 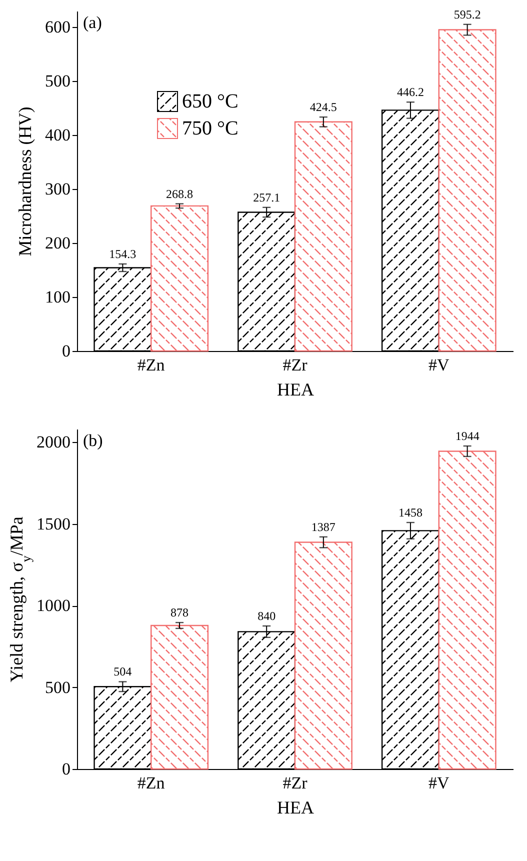 I want to click on y-tick-label: 1000, so click(x=53, y=606).